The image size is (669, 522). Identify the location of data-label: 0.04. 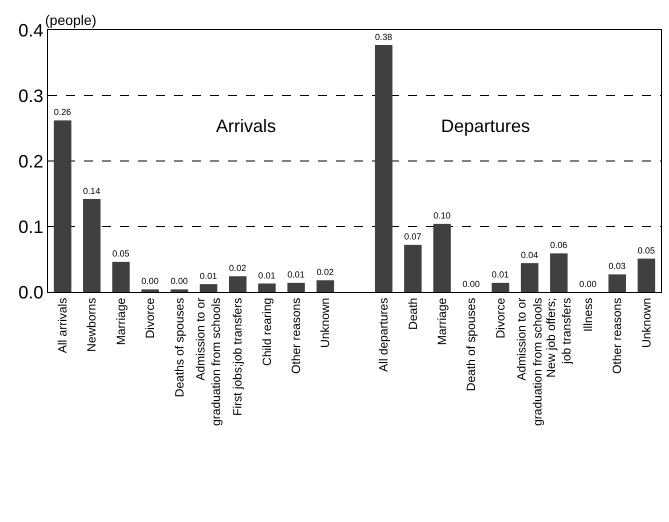
(529, 255).